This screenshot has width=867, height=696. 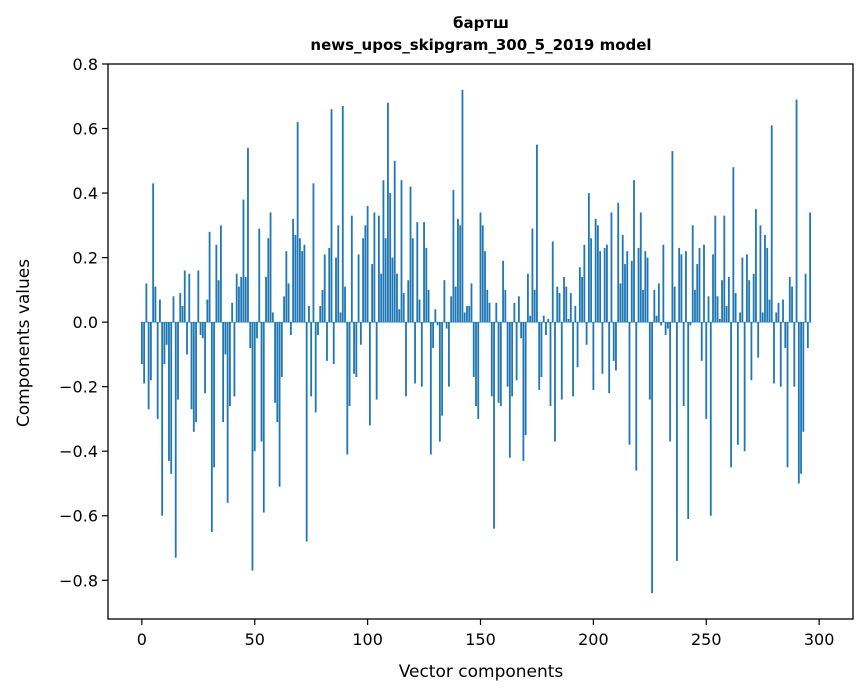 What do you see at coordinates (85, 258) in the screenshot?
I see `y-tick-label: 0.2` at bounding box center [85, 258].